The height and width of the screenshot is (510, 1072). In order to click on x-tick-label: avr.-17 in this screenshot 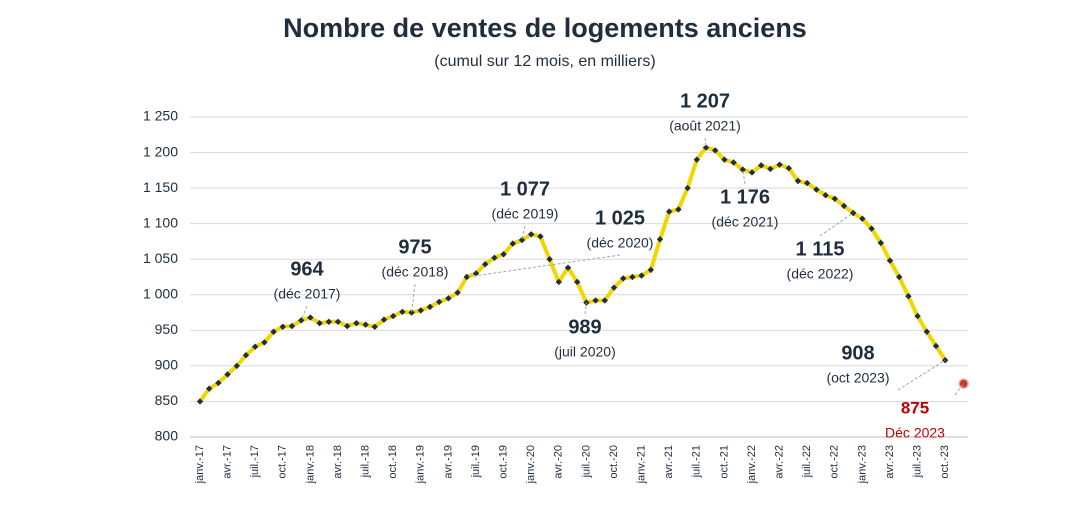, I will do `click(228, 462)`.